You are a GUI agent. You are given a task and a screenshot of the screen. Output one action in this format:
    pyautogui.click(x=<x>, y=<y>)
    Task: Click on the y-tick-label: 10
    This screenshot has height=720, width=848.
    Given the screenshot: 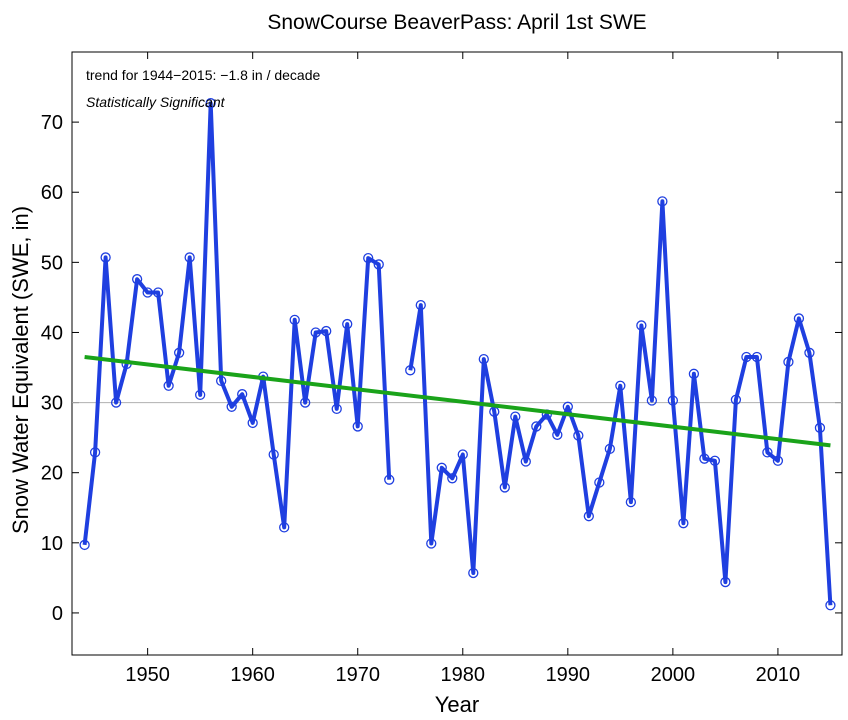 What is the action you would take?
    pyautogui.click(x=52, y=544)
    